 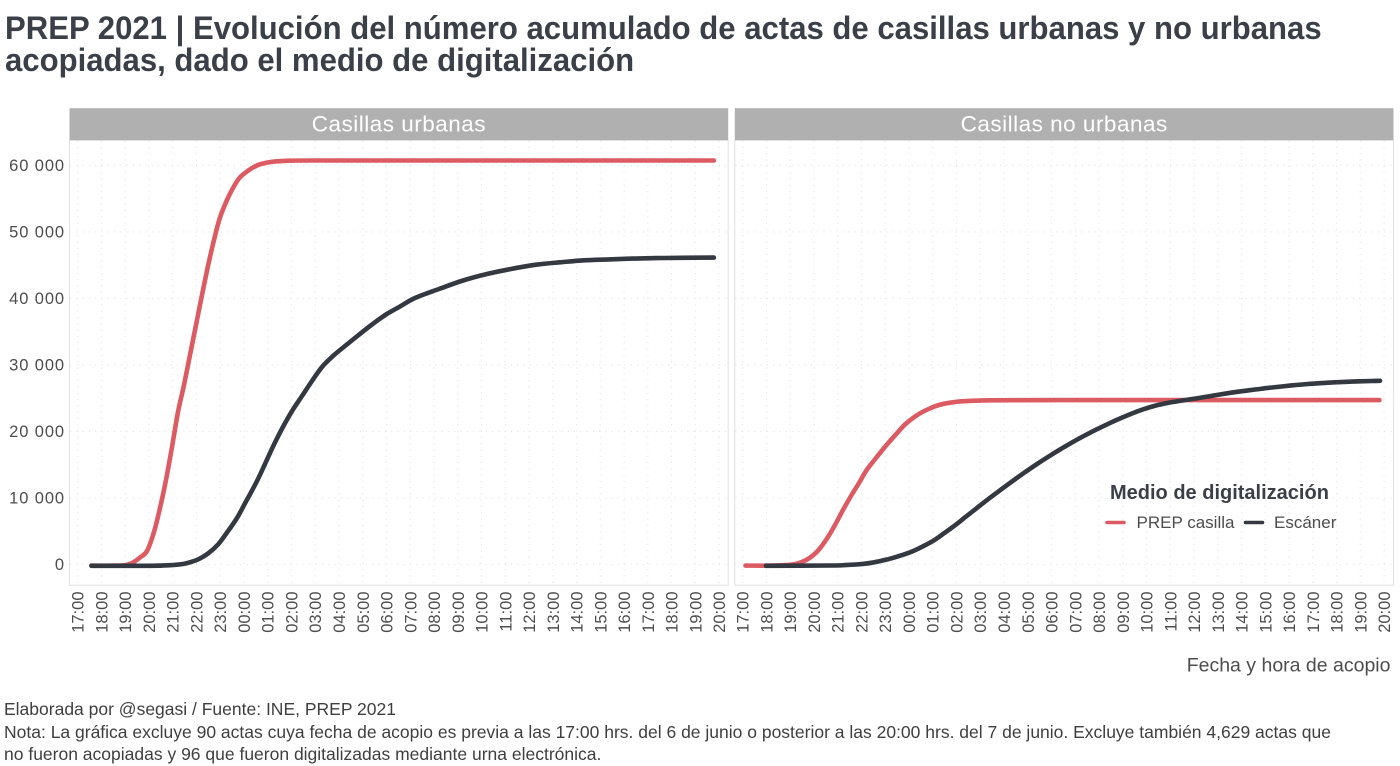 I want to click on svg-text: 40 000, so click(x=37, y=299).